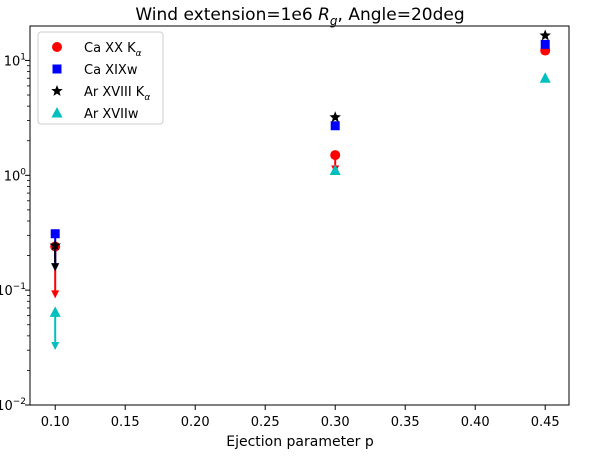 Image resolution: width=598 pixels, height=476 pixels. Describe the element at coordinates (265, 422) in the screenshot. I see `x-tick-label: 0.25` at that location.